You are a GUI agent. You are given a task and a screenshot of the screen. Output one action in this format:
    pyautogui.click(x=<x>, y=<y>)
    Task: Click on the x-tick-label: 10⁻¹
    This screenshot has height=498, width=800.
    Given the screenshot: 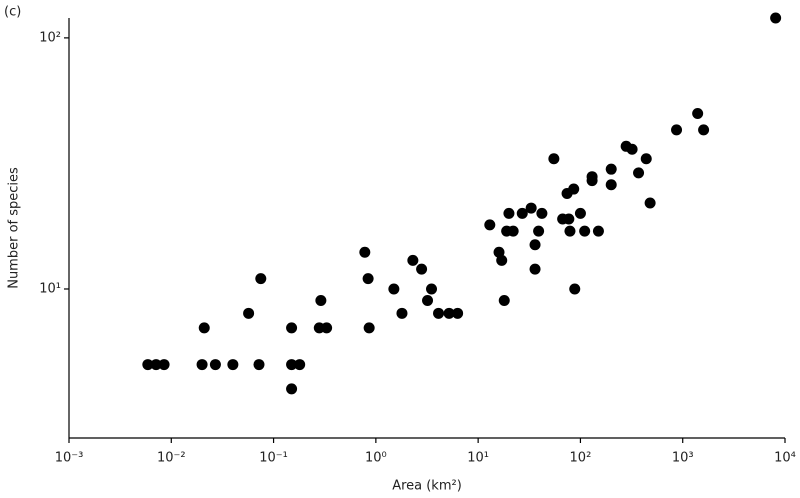 What is the action you would take?
    pyautogui.click(x=273, y=458)
    